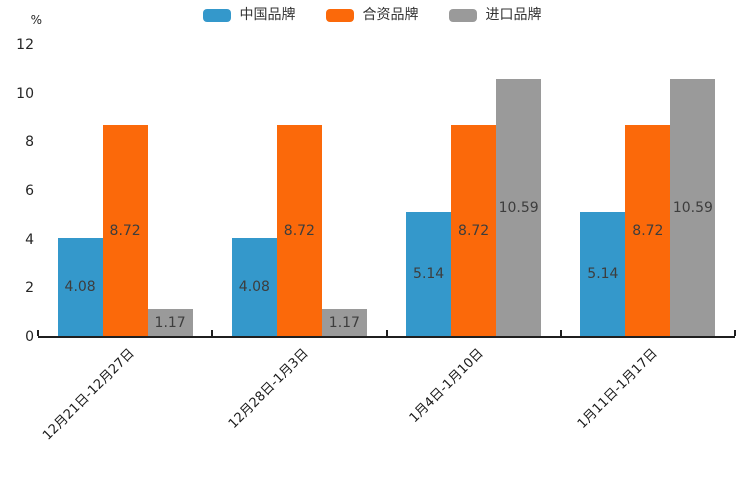 The width and height of the screenshot is (744, 496). I want to click on legend-item-2: 进口品牌, so click(495, 15).